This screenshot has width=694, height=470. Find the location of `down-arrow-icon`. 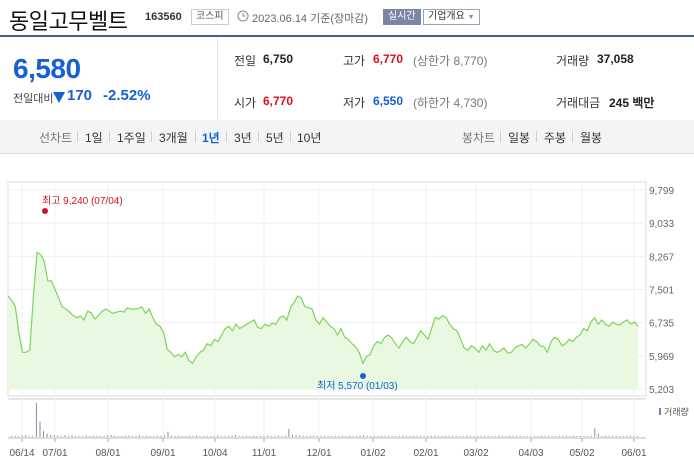

down-arrow-icon is located at coordinates (59, 97).